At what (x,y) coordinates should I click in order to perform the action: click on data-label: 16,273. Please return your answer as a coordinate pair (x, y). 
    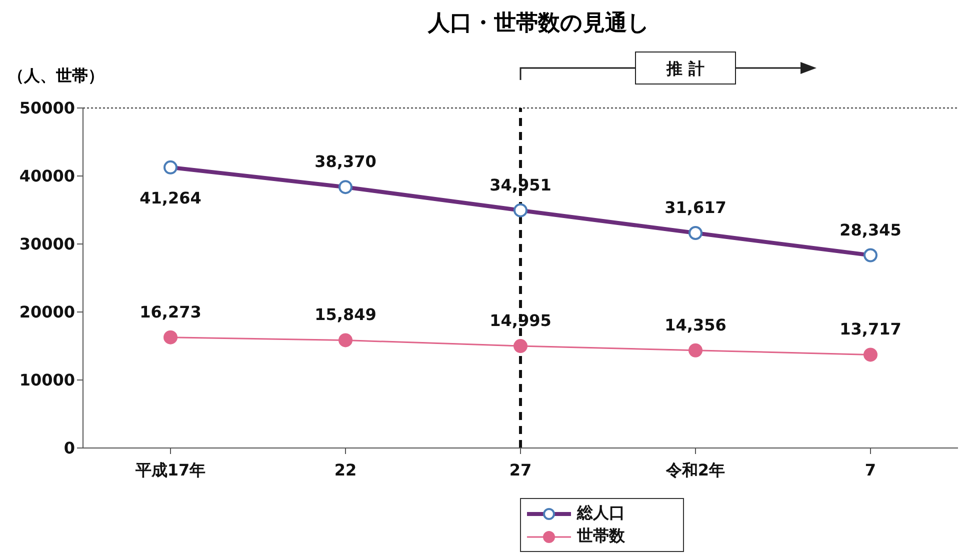
    Looking at the image, I should click on (171, 312).